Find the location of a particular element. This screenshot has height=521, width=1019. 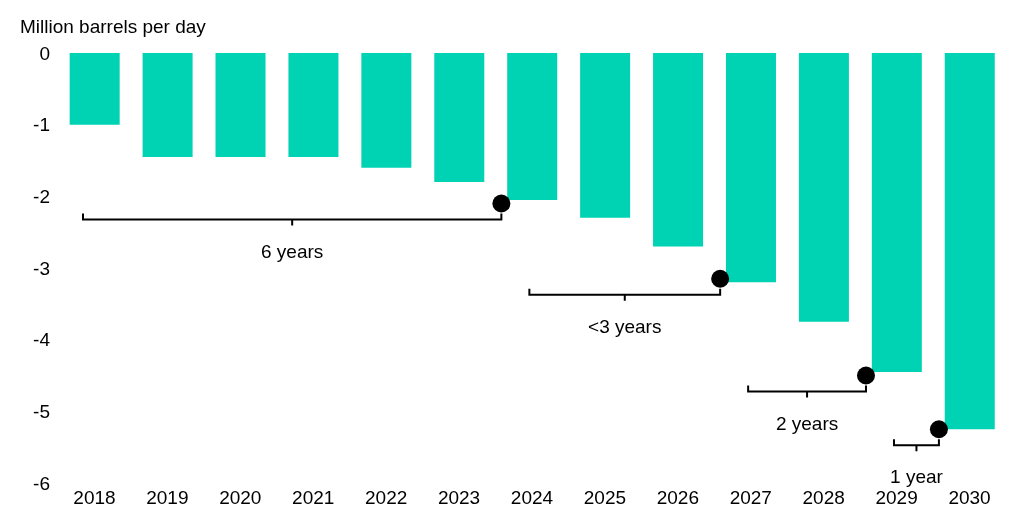

x-tick-label: 2023 is located at coordinates (459, 498).